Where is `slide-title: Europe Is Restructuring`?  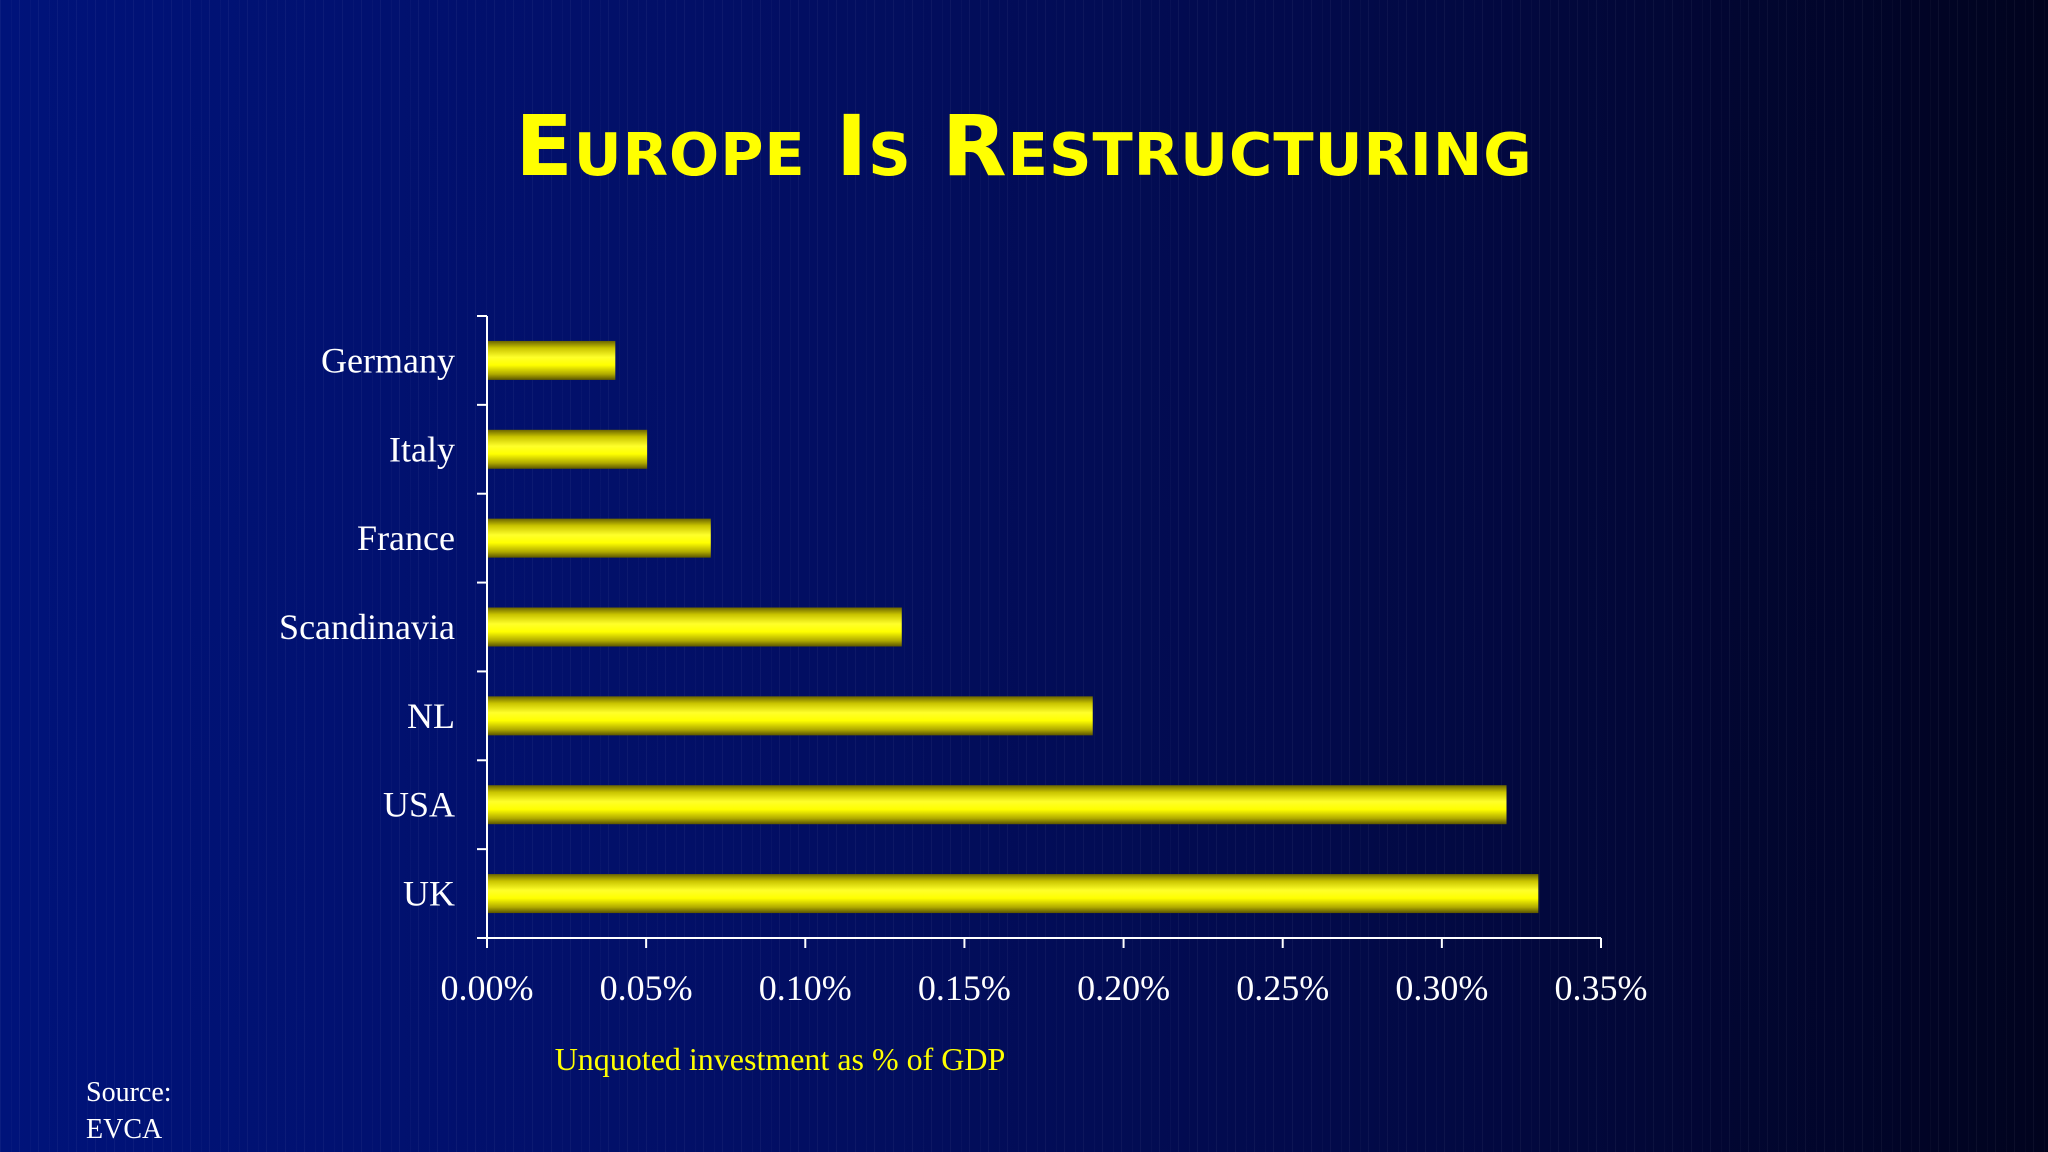
slide-title: Europe Is Restructuring is located at coordinates (1024, 146).